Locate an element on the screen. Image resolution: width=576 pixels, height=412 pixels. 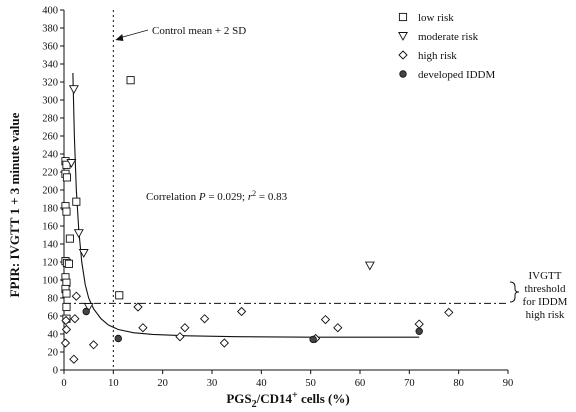
y-tick-label: 180 is located at coordinates (50, 209).